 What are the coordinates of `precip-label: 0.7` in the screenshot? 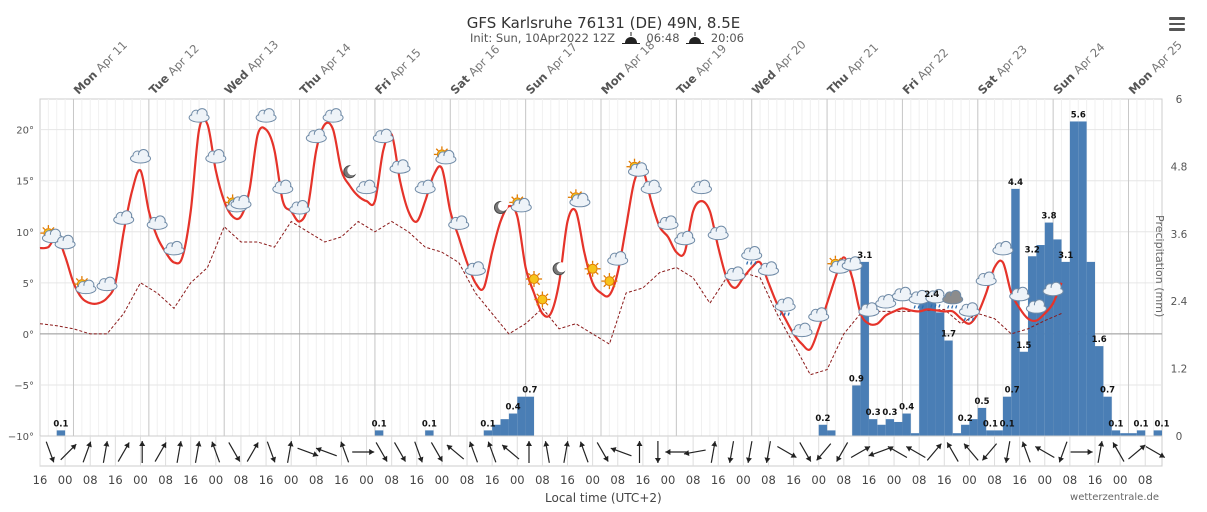 It's located at (1012, 391).